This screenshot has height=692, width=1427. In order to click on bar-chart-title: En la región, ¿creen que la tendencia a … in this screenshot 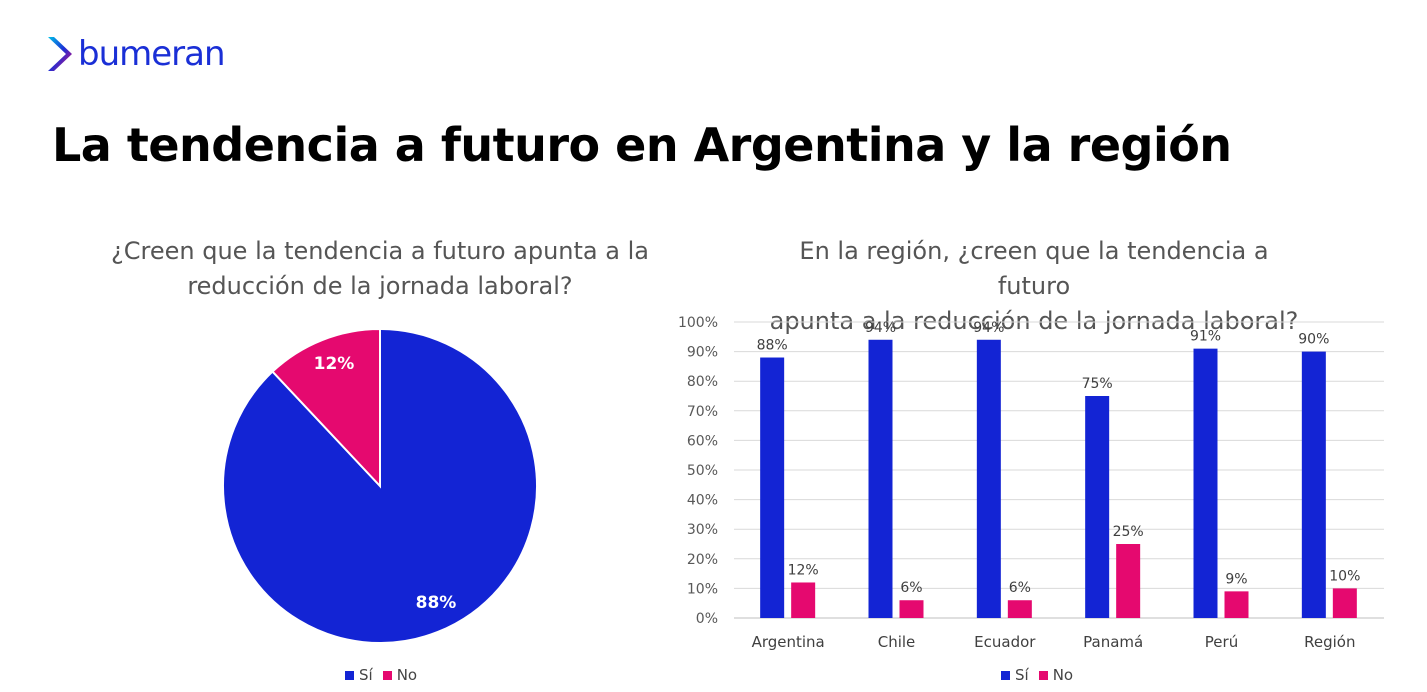, I will do `click(1034, 286)`.